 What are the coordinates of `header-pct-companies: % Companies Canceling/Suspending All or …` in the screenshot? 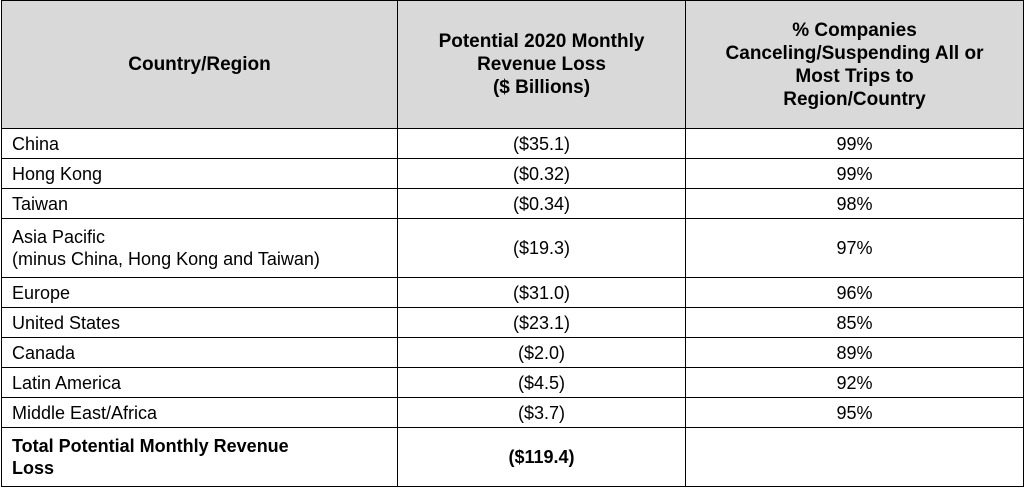 It's located at (854, 64).